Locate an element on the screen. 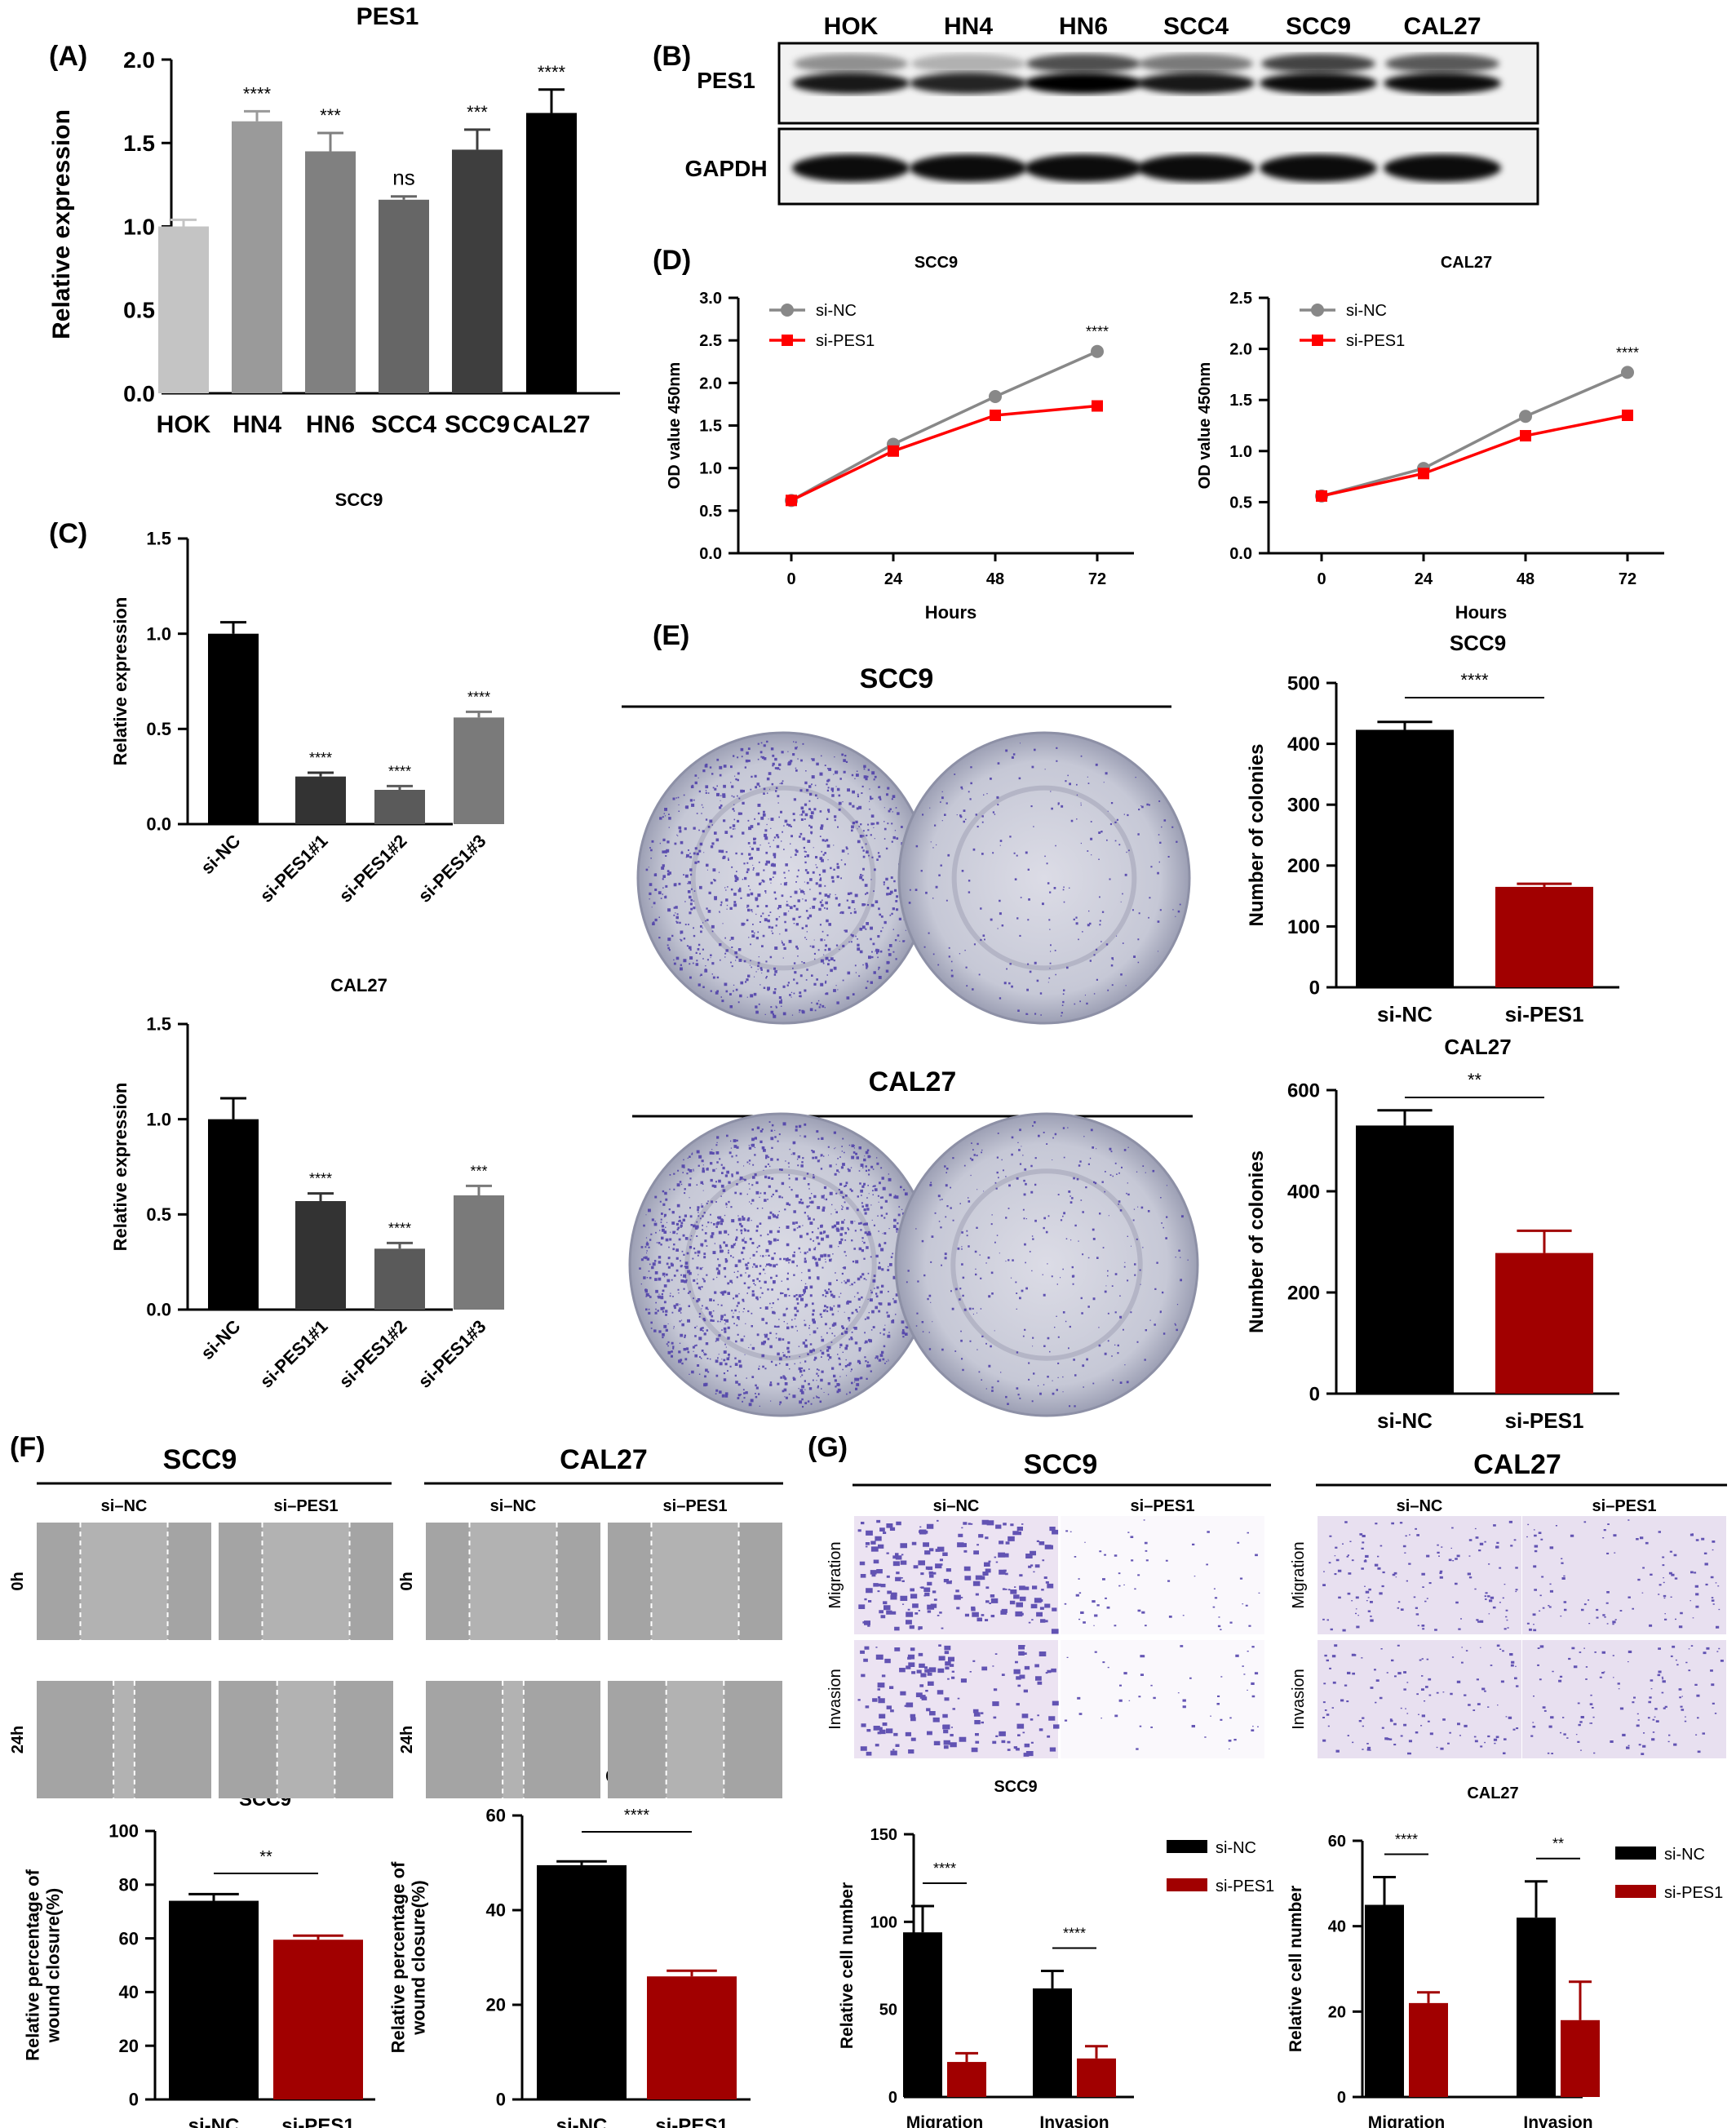 The width and height of the screenshot is (1736, 2128). x-tick-label: CAL27 is located at coordinates (551, 425).